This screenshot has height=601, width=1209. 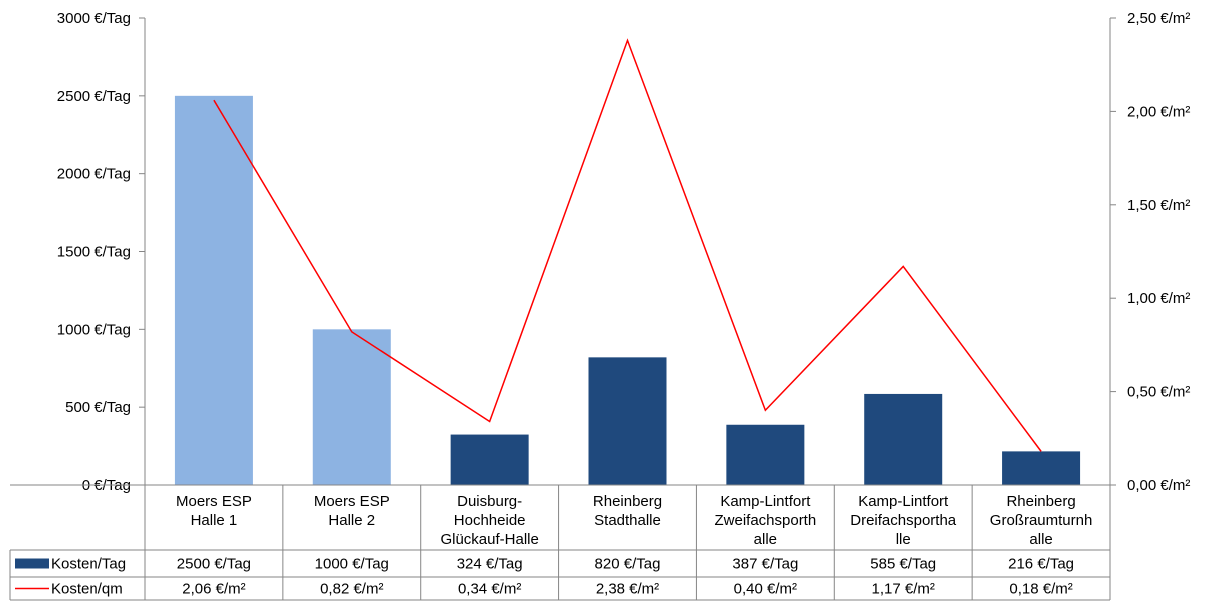 What do you see at coordinates (628, 564) in the screenshot?
I see `data-label-kosten-tag: 820 €/Tag` at bounding box center [628, 564].